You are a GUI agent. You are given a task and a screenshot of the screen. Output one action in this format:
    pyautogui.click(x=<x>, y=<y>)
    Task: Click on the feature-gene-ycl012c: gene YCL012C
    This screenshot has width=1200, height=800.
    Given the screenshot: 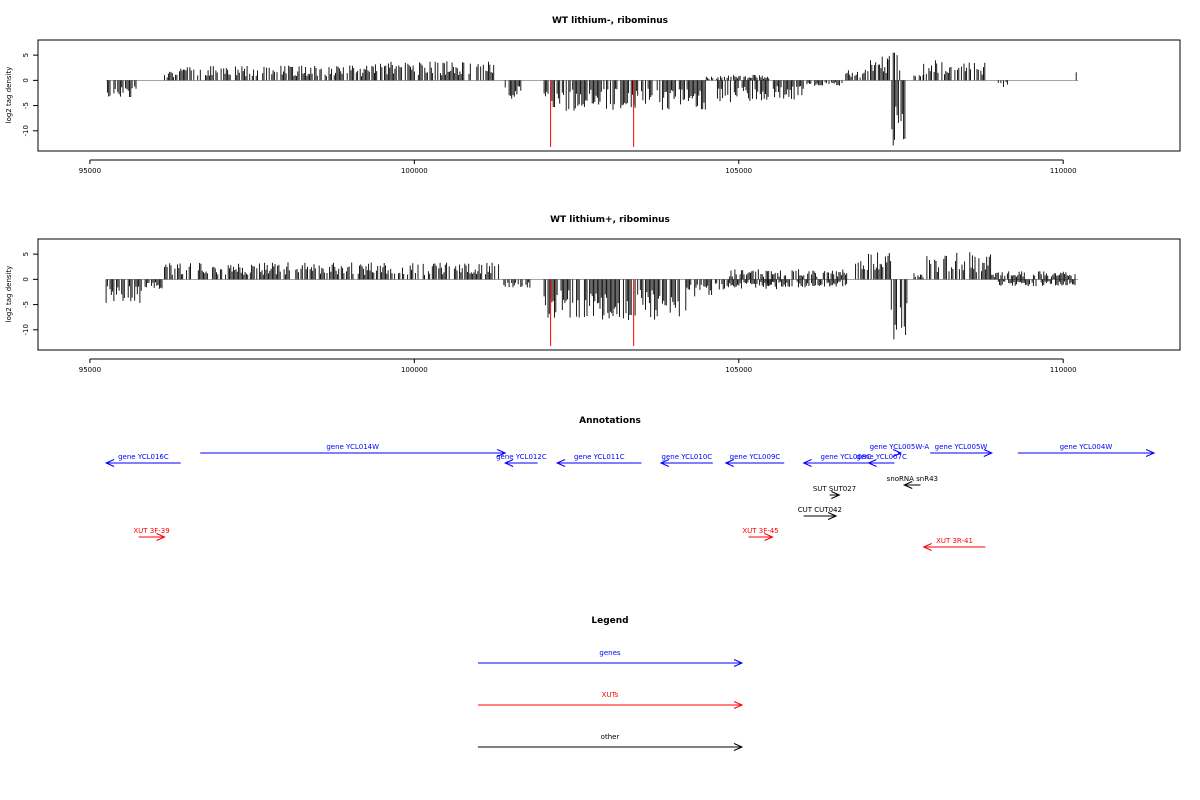 What is the action you would take?
    pyautogui.click(x=521, y=460)
    